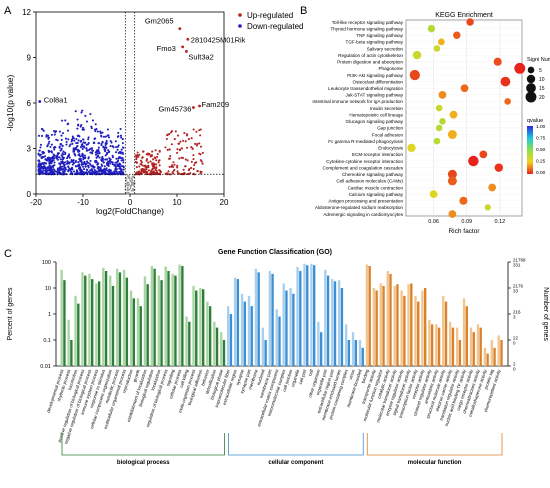 The width and height of the screenshot is (550, 488). What do you see at coordinates (385, 48) in the screenshot?
I see `kegg-pathway-label: Salivary secretion` at bounding box center [385, 48].